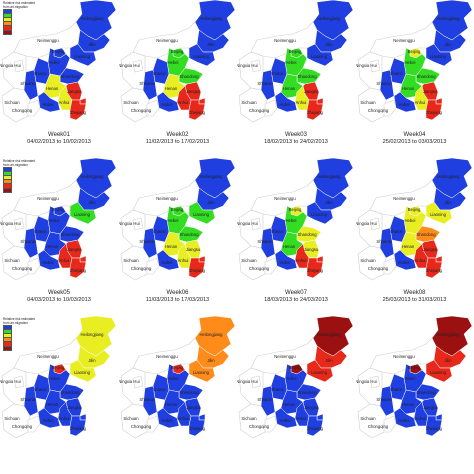 Image resolution: width=474 pixels, height=474 pixels. I want to click on date-range-label: 11/02/2013 to 17/02/2013, so click(177, 142).